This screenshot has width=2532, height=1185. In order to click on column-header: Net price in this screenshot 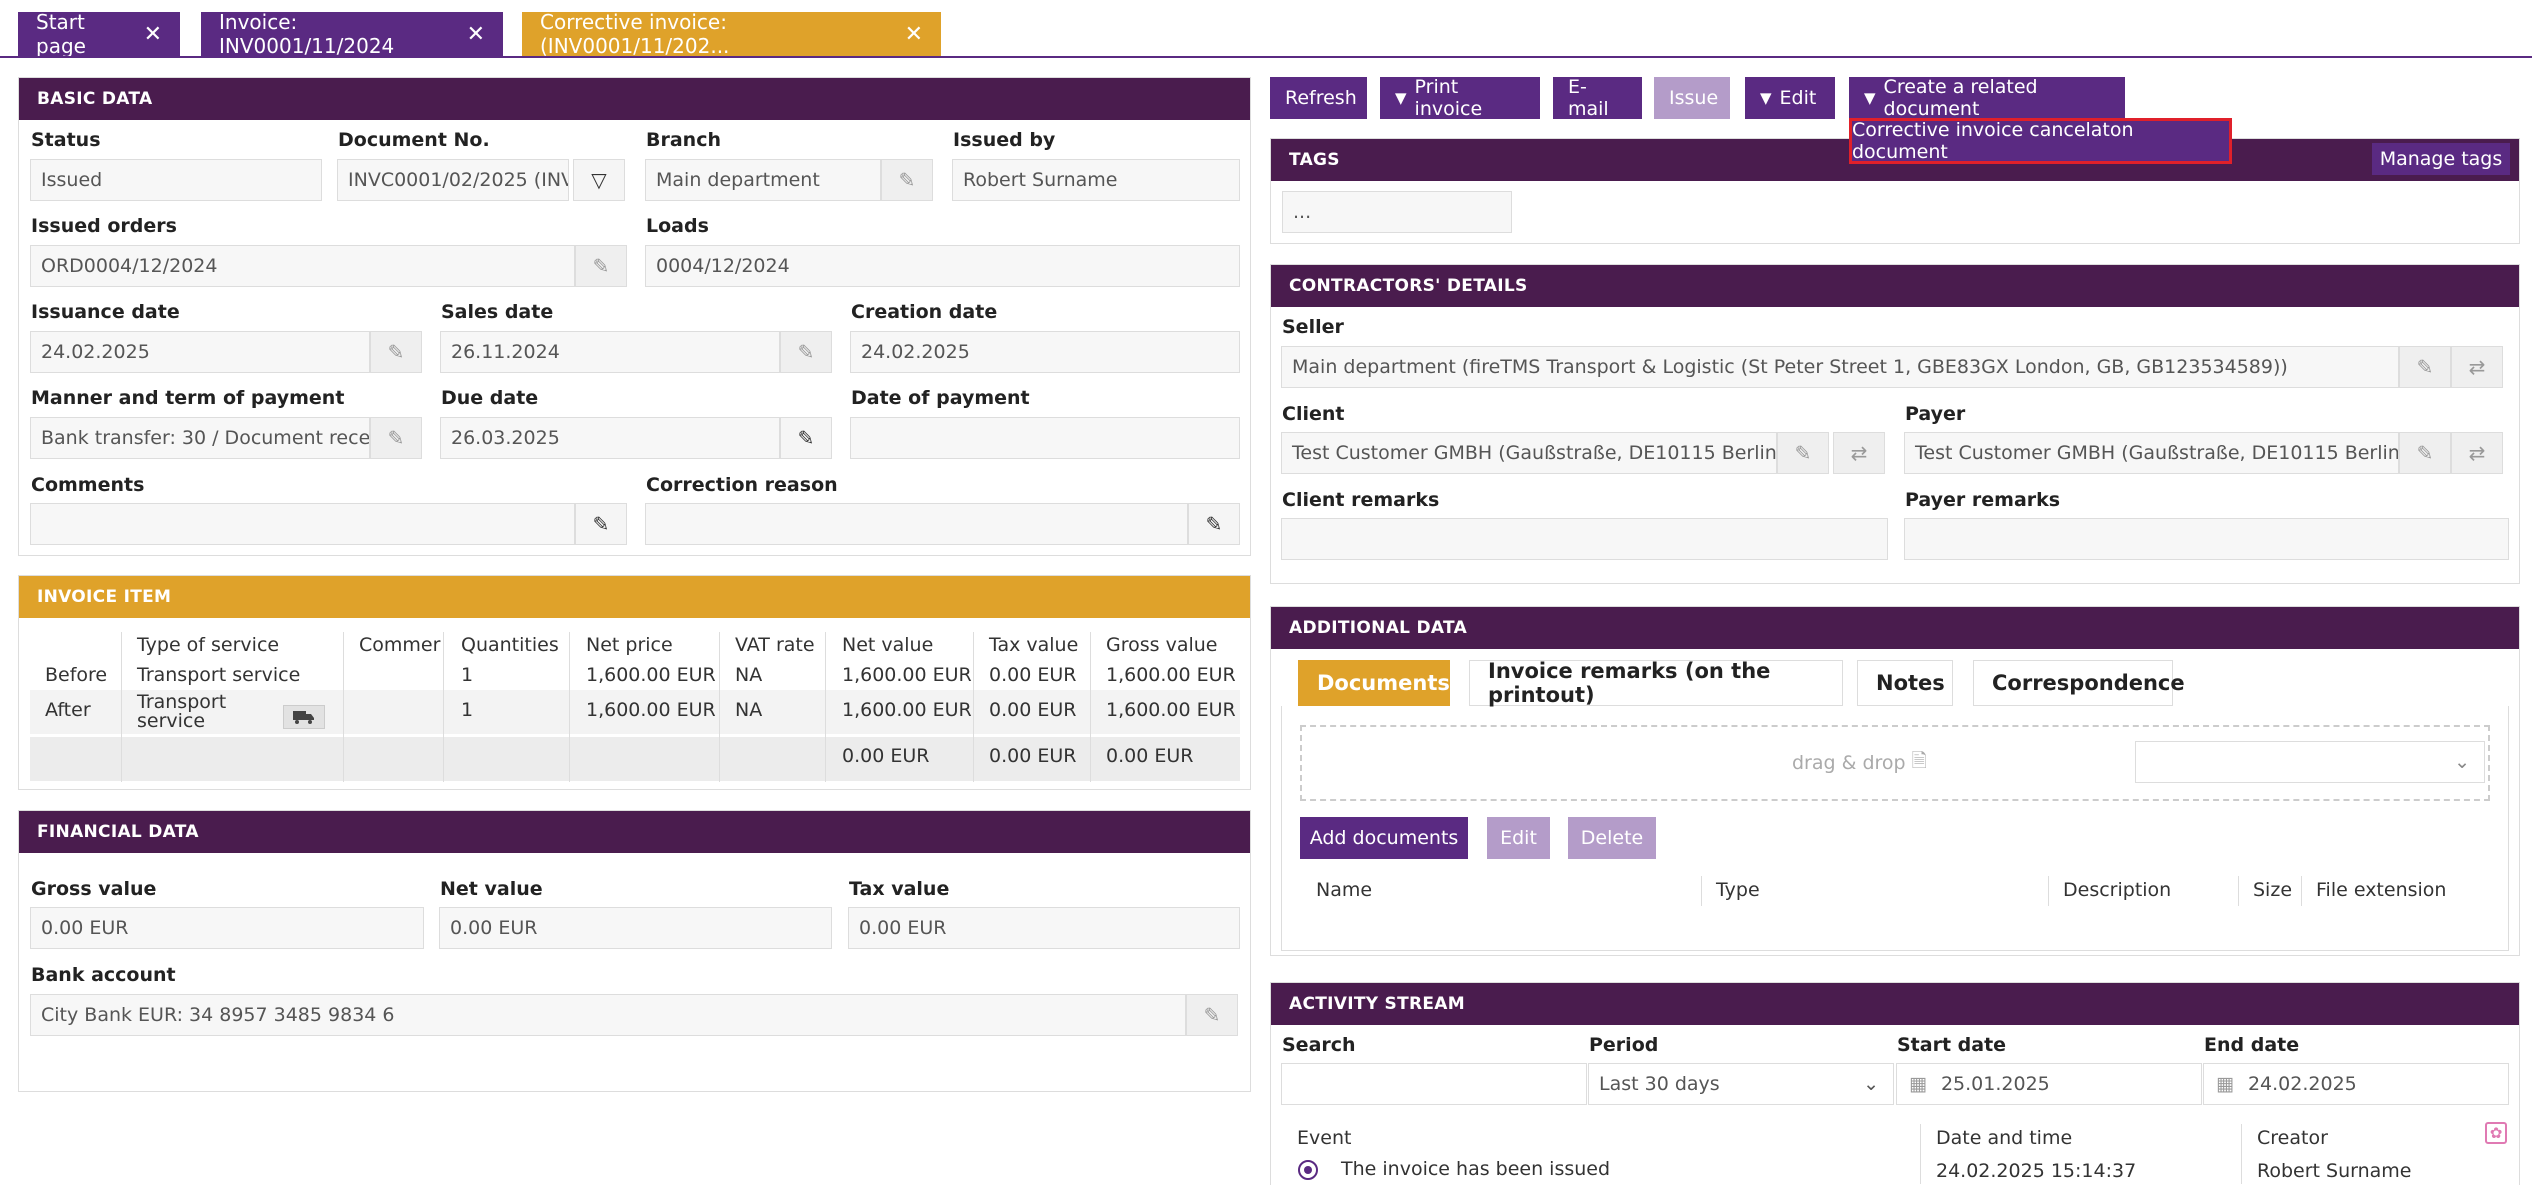, I will do `click(629, 645)`.